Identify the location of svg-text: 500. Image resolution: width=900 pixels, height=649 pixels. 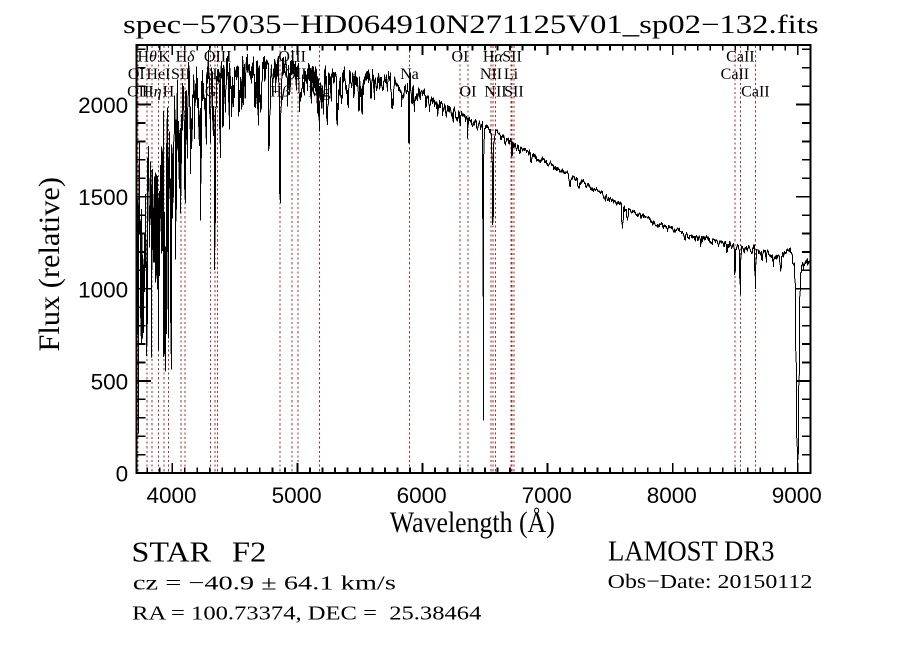
(110, 382).